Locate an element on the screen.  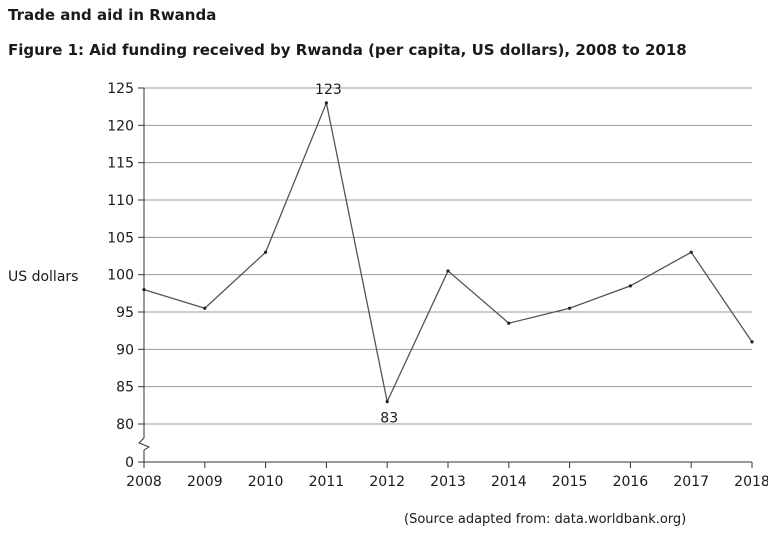
x-tick-label: 2010 is located at coordinates (266, 482).